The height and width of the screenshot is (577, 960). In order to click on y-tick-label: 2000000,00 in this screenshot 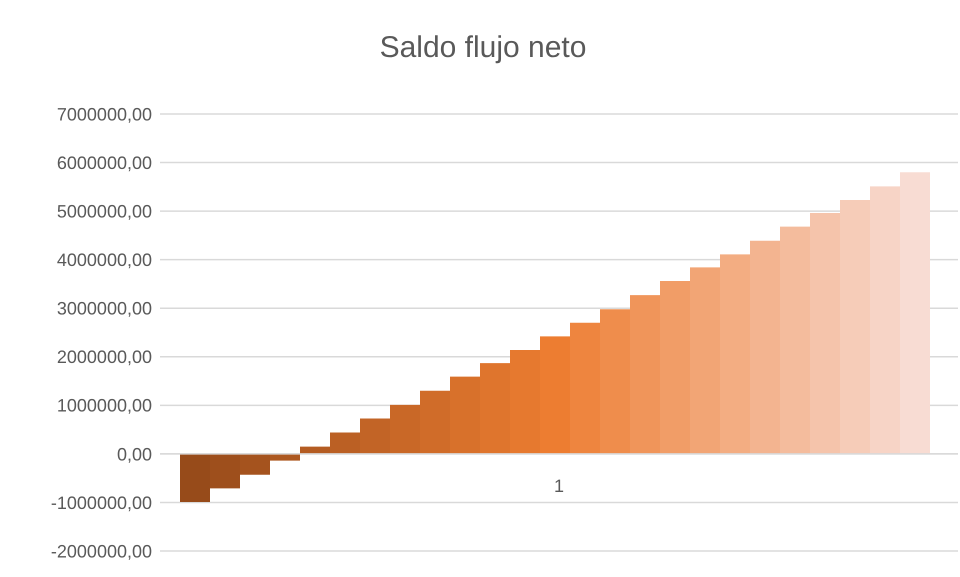, I will do `click(104, 357)`.